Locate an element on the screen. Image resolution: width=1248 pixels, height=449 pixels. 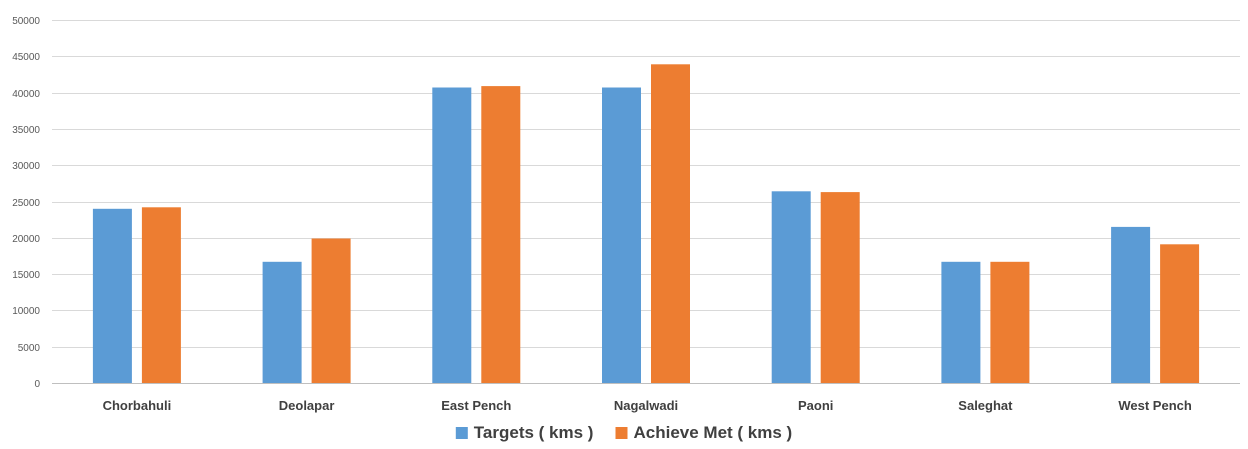
y-tick-label: 30000 is located at coordinates (26, 166).